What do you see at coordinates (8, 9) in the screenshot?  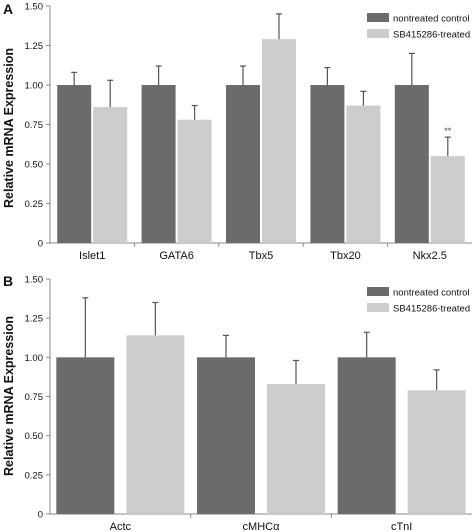 I see `panel-label: A` at bounding box center [8, 9].